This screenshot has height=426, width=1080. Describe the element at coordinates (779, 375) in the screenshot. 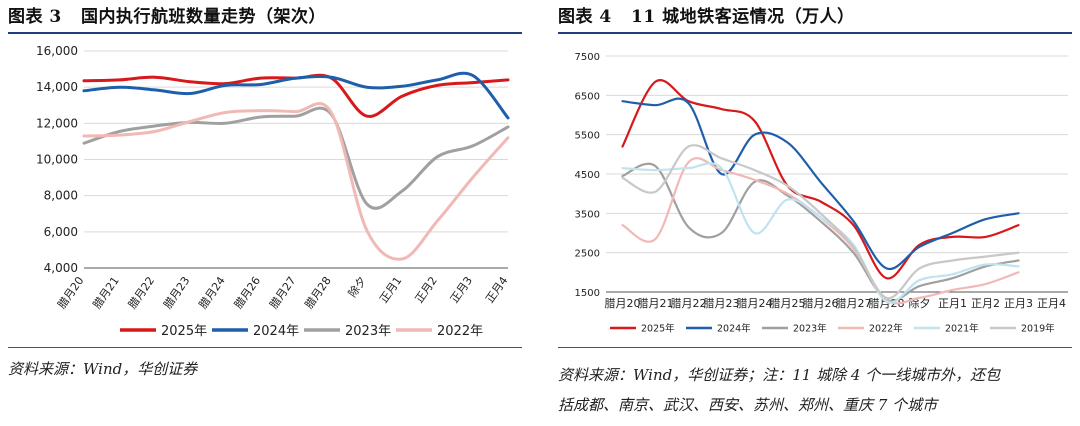

I see `figure-4-source-line-1: 资料来源：Wind，华创证券；注：11 城除 4 个一线城市外，还包` at that location.